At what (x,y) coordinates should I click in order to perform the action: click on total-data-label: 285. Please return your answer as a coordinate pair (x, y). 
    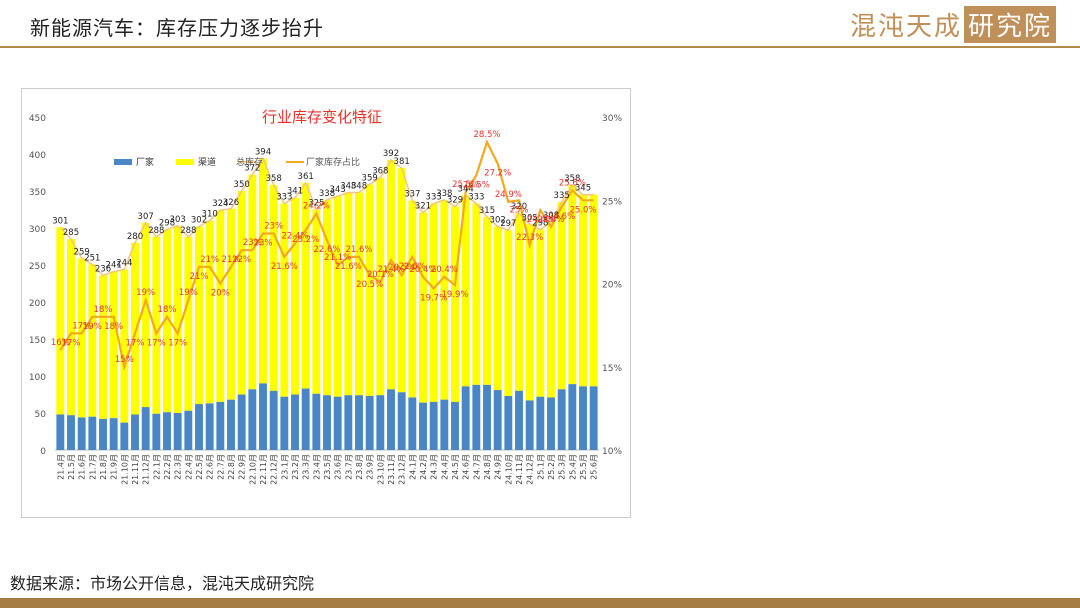
    Looking at the image, I should click on (71, 233).